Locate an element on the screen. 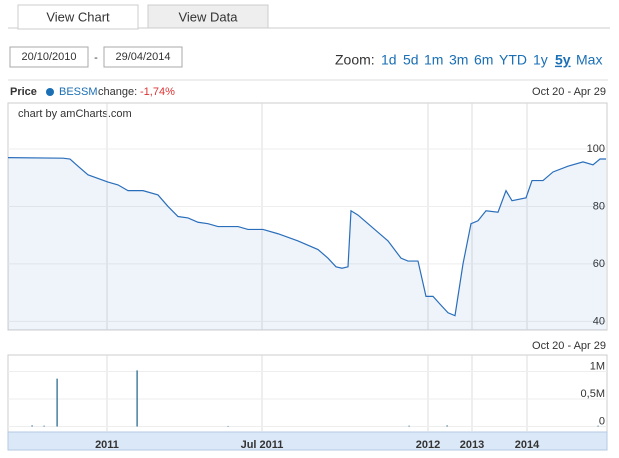 The width and height of the screenshot is (619, 458). y-tick-label: 0 is located at coordinates (602, 421).